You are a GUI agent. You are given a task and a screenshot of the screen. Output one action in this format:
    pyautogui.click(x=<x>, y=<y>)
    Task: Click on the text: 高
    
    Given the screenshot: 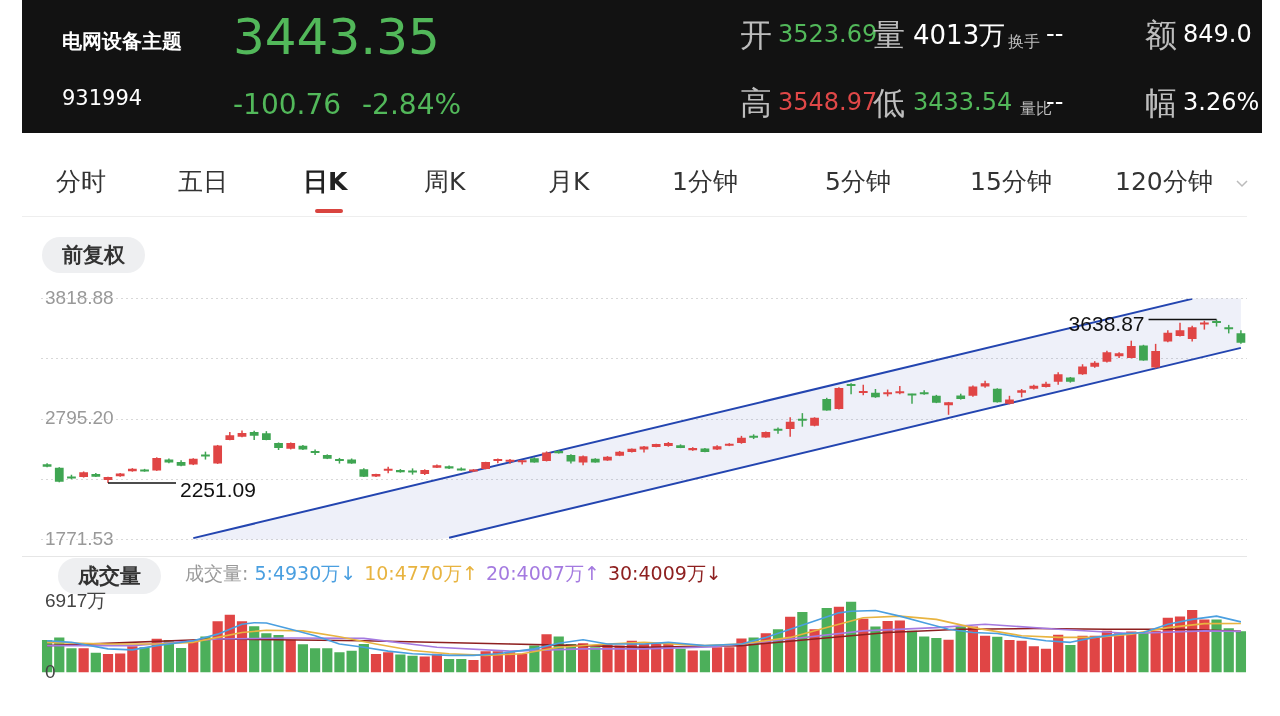 What is the action you would take?
    pyautogui.click(x=756, y=103)
    